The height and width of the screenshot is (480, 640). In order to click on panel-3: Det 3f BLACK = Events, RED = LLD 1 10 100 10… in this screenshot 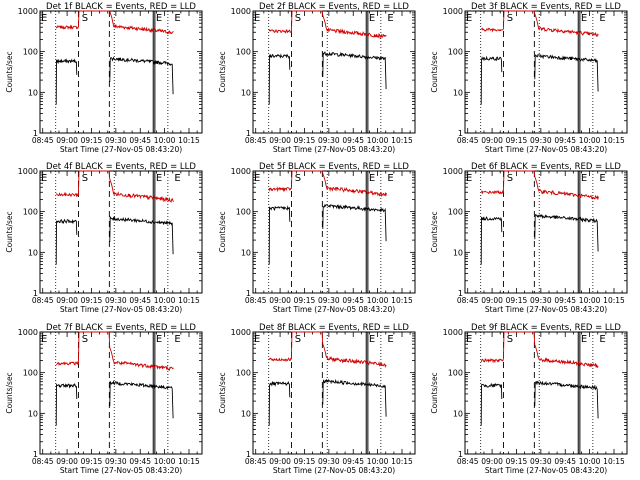, I will do `click(529, 78)`.